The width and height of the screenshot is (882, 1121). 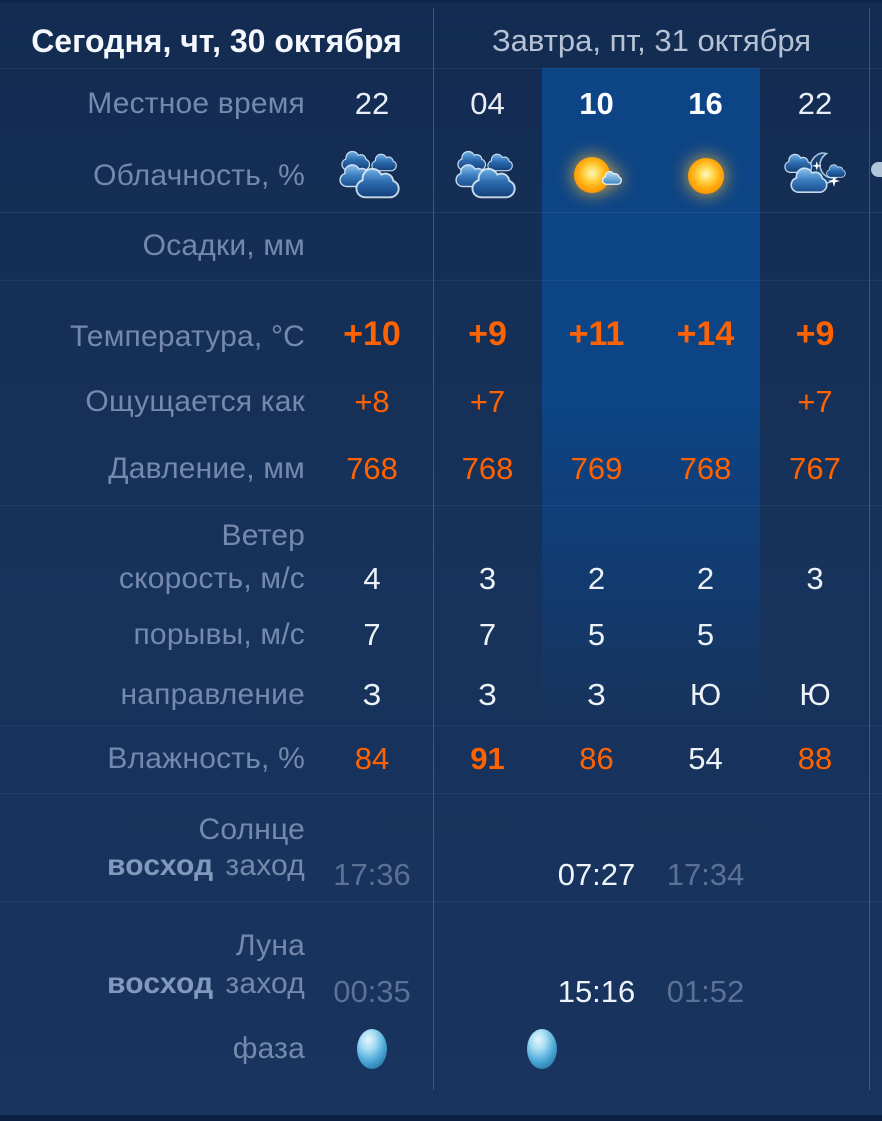 I want to click on time-cell: 16, so click(x=705, y=103).